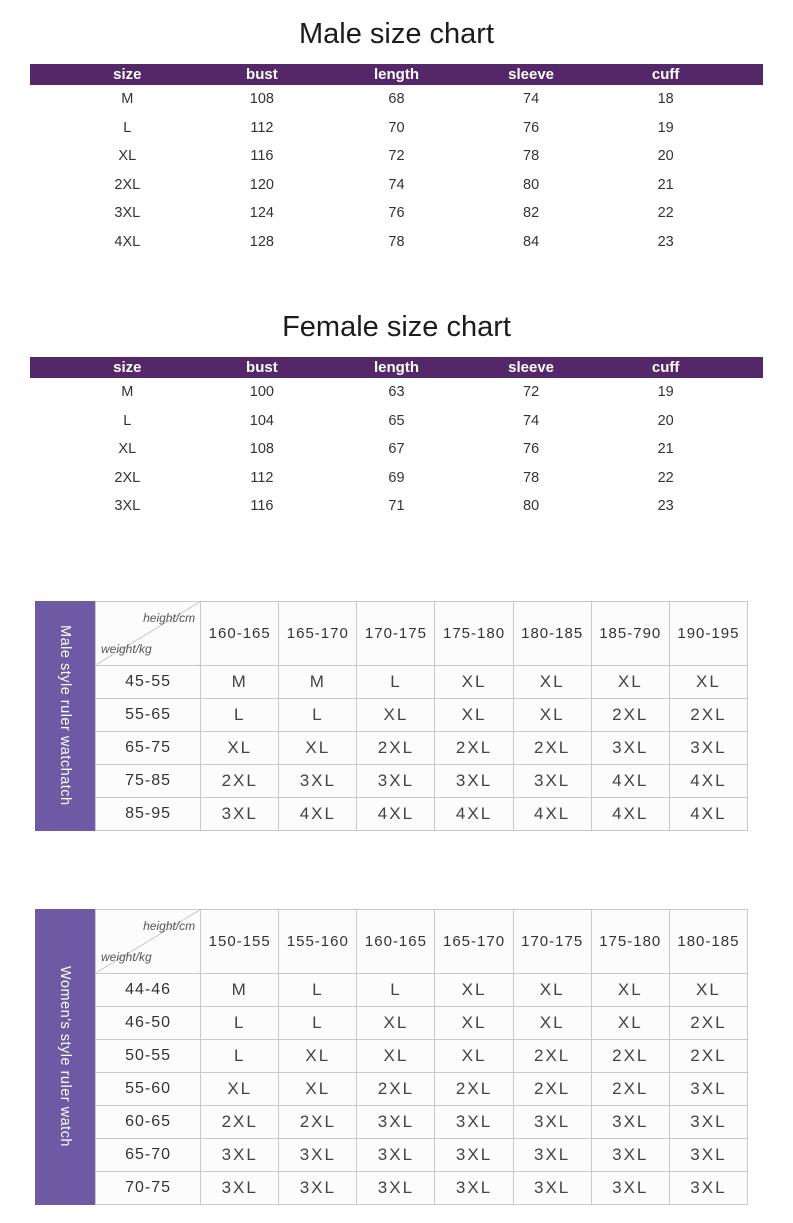 This screenshot has height=1223, width=793. Describe the element at coordinates (148, 1154) in the screenshot. I see `weight-range-cell: 65-70` at that location.